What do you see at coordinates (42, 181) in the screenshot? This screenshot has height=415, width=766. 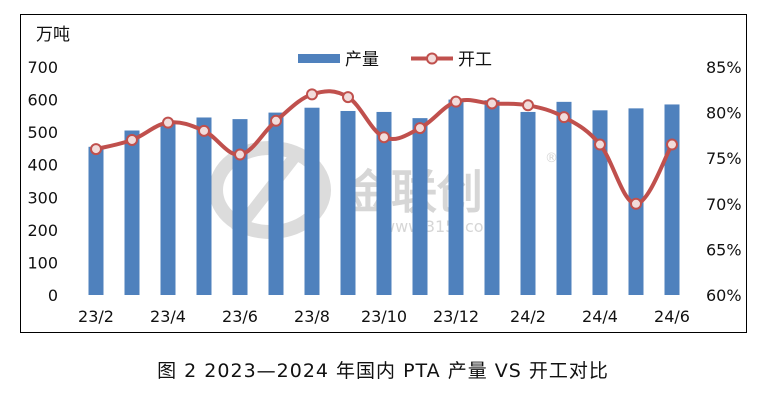 I see `left-axis: 0 100 200 300 400 500 600 700` at bounding box center [42, 181].